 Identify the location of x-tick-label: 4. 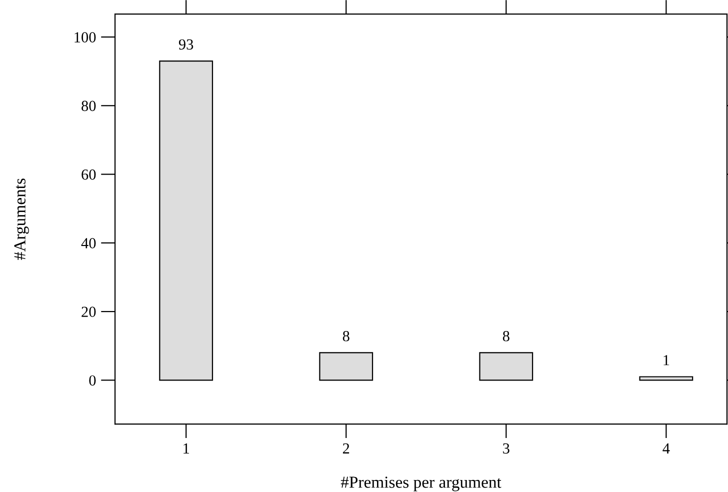
(666, 448).